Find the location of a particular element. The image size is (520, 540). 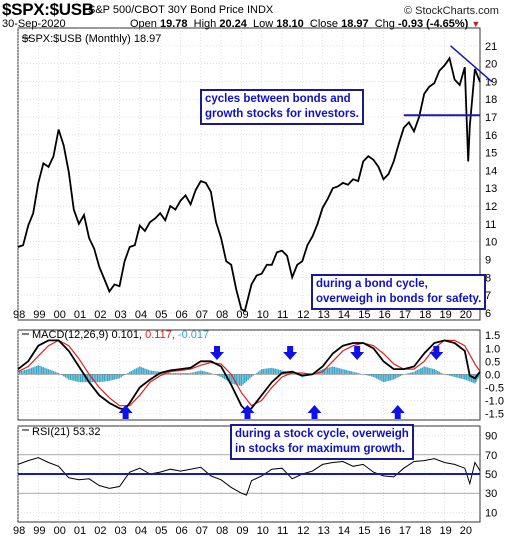

x-axis-tick-label: 09 is located at coordinates (242, 315).